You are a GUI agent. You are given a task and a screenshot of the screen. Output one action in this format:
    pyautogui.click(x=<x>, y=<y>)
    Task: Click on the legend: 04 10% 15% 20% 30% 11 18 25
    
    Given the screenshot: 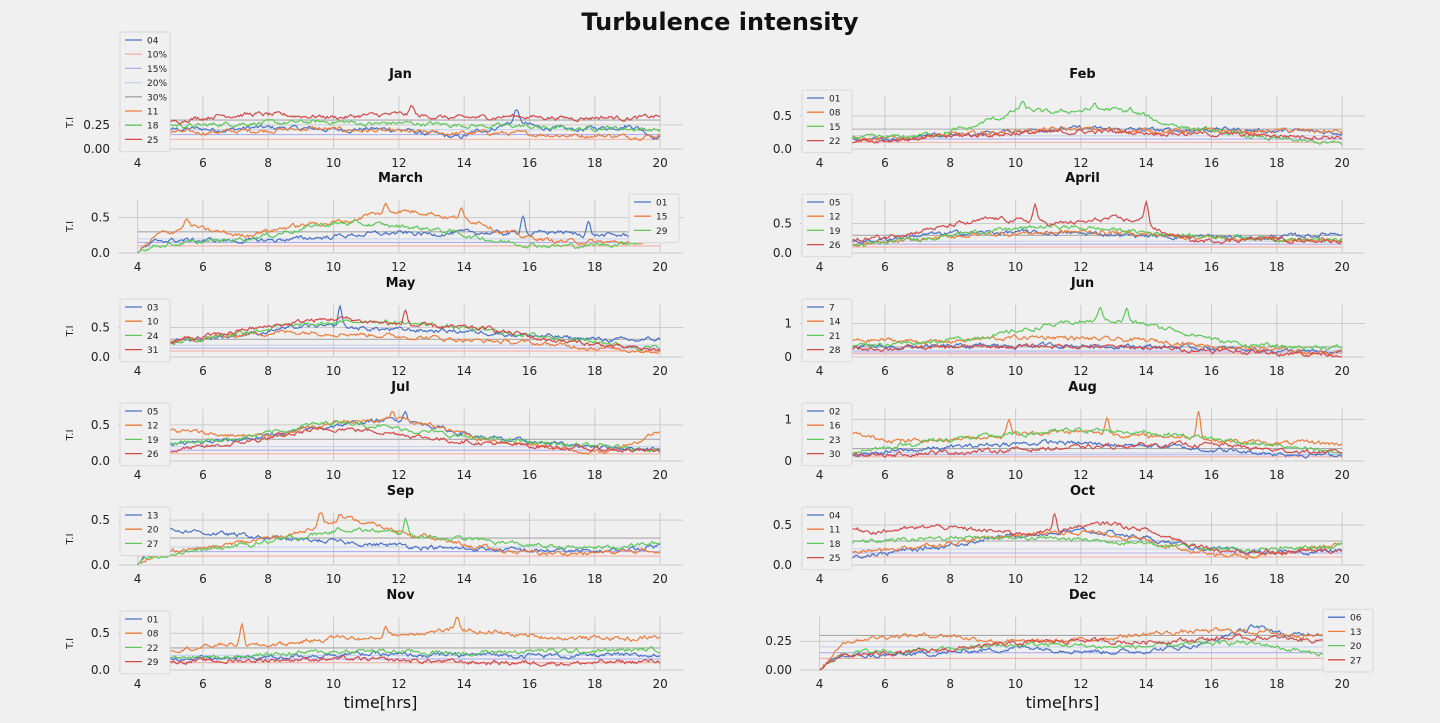 What is the action you would take?
    pyautogui.click(x=145, y=92)
    